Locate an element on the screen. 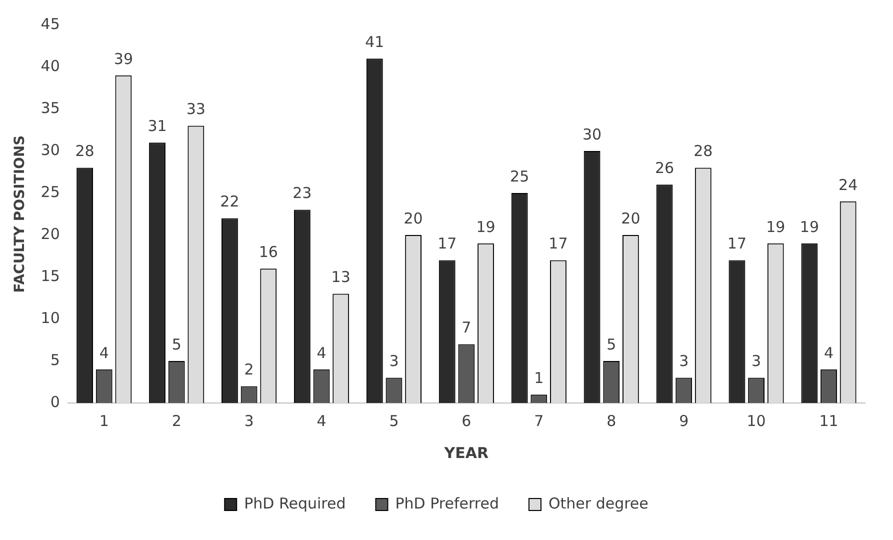 The height and width of the screenshot is (540, 893). x-tick-label: 5 is located at coordinates (394, 421).